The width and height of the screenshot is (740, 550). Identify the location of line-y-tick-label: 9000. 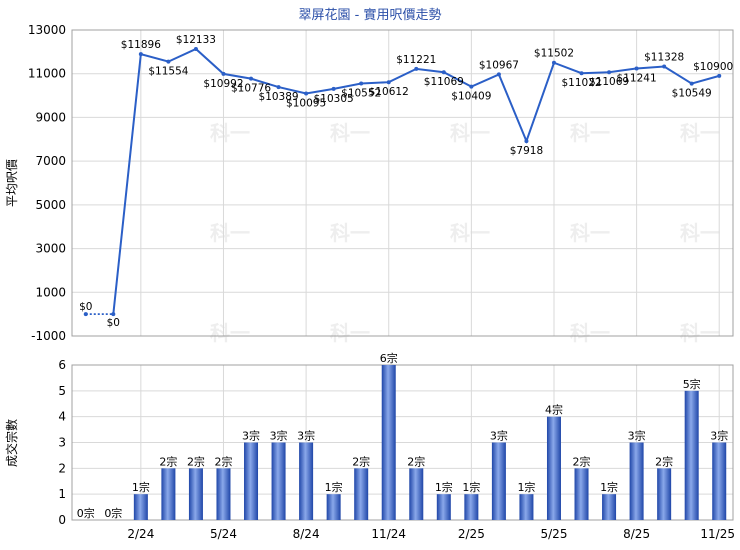
(50, 117).